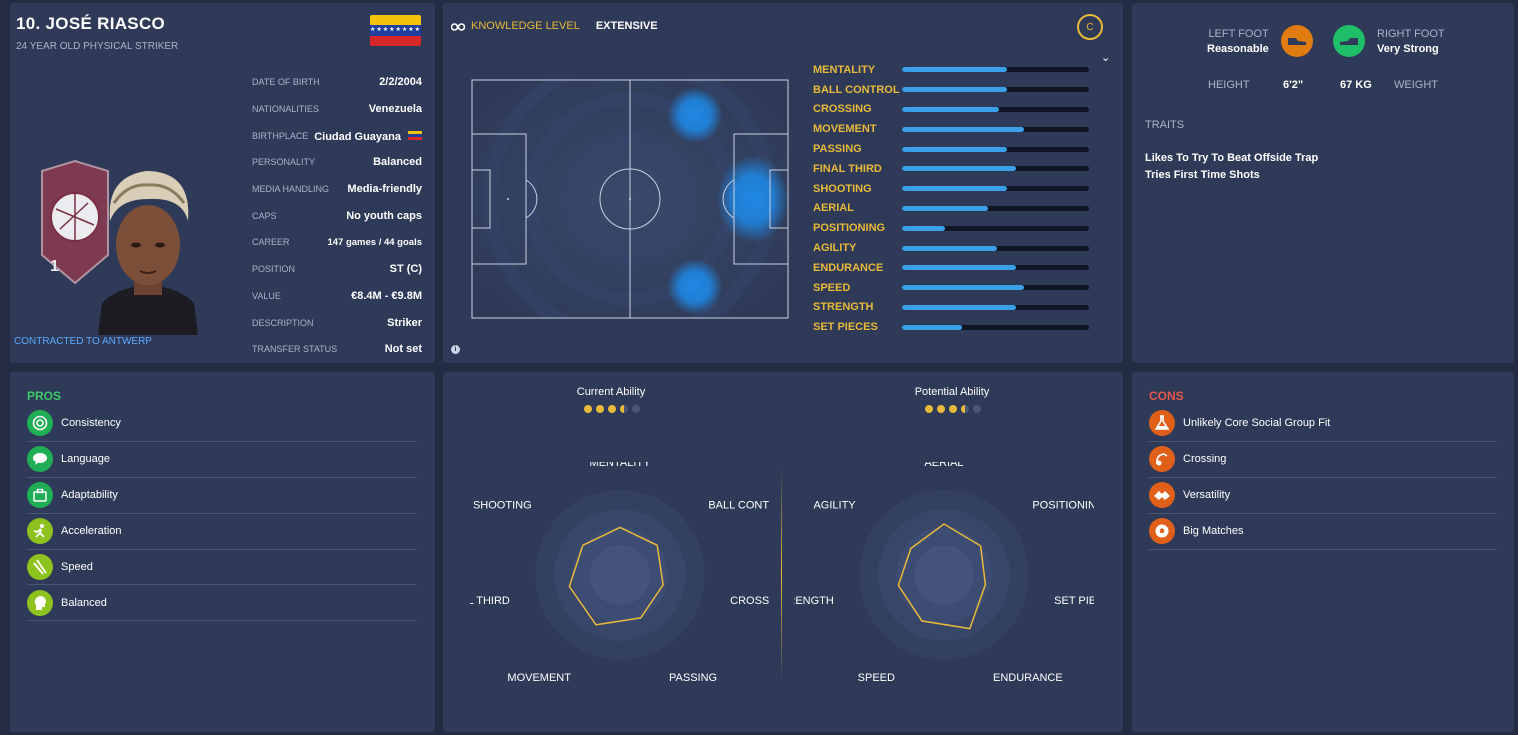 The image size is (1518, 735). Describe the element at coordinates (848, 267) in the screenshot. I see `attribute-name: ENDURANCE` at that location.